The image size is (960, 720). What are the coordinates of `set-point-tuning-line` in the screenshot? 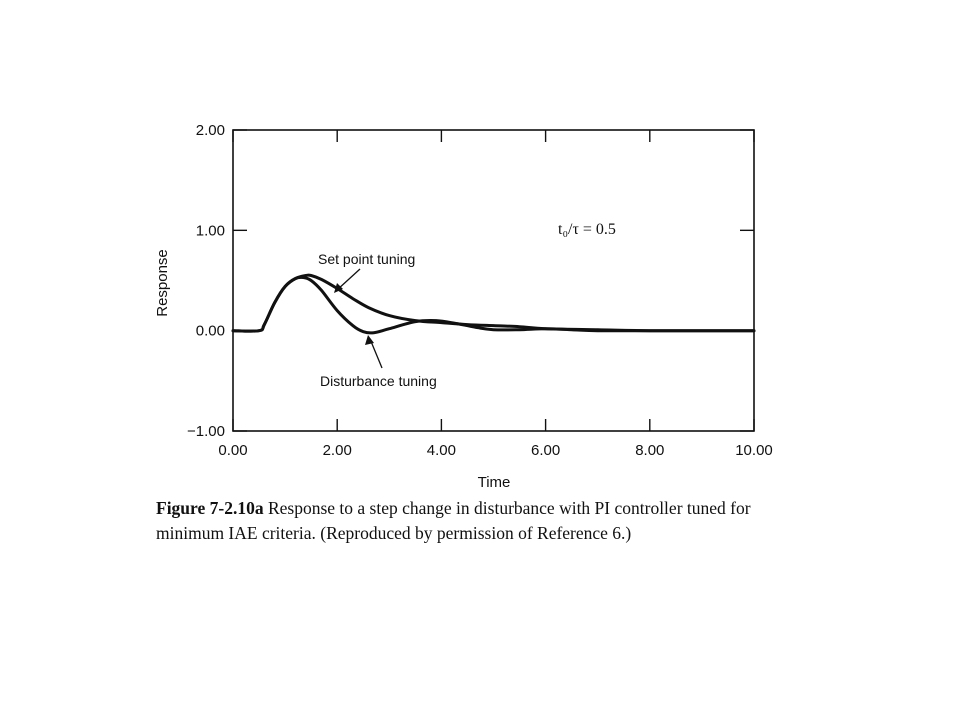 It's located at (493, 303).